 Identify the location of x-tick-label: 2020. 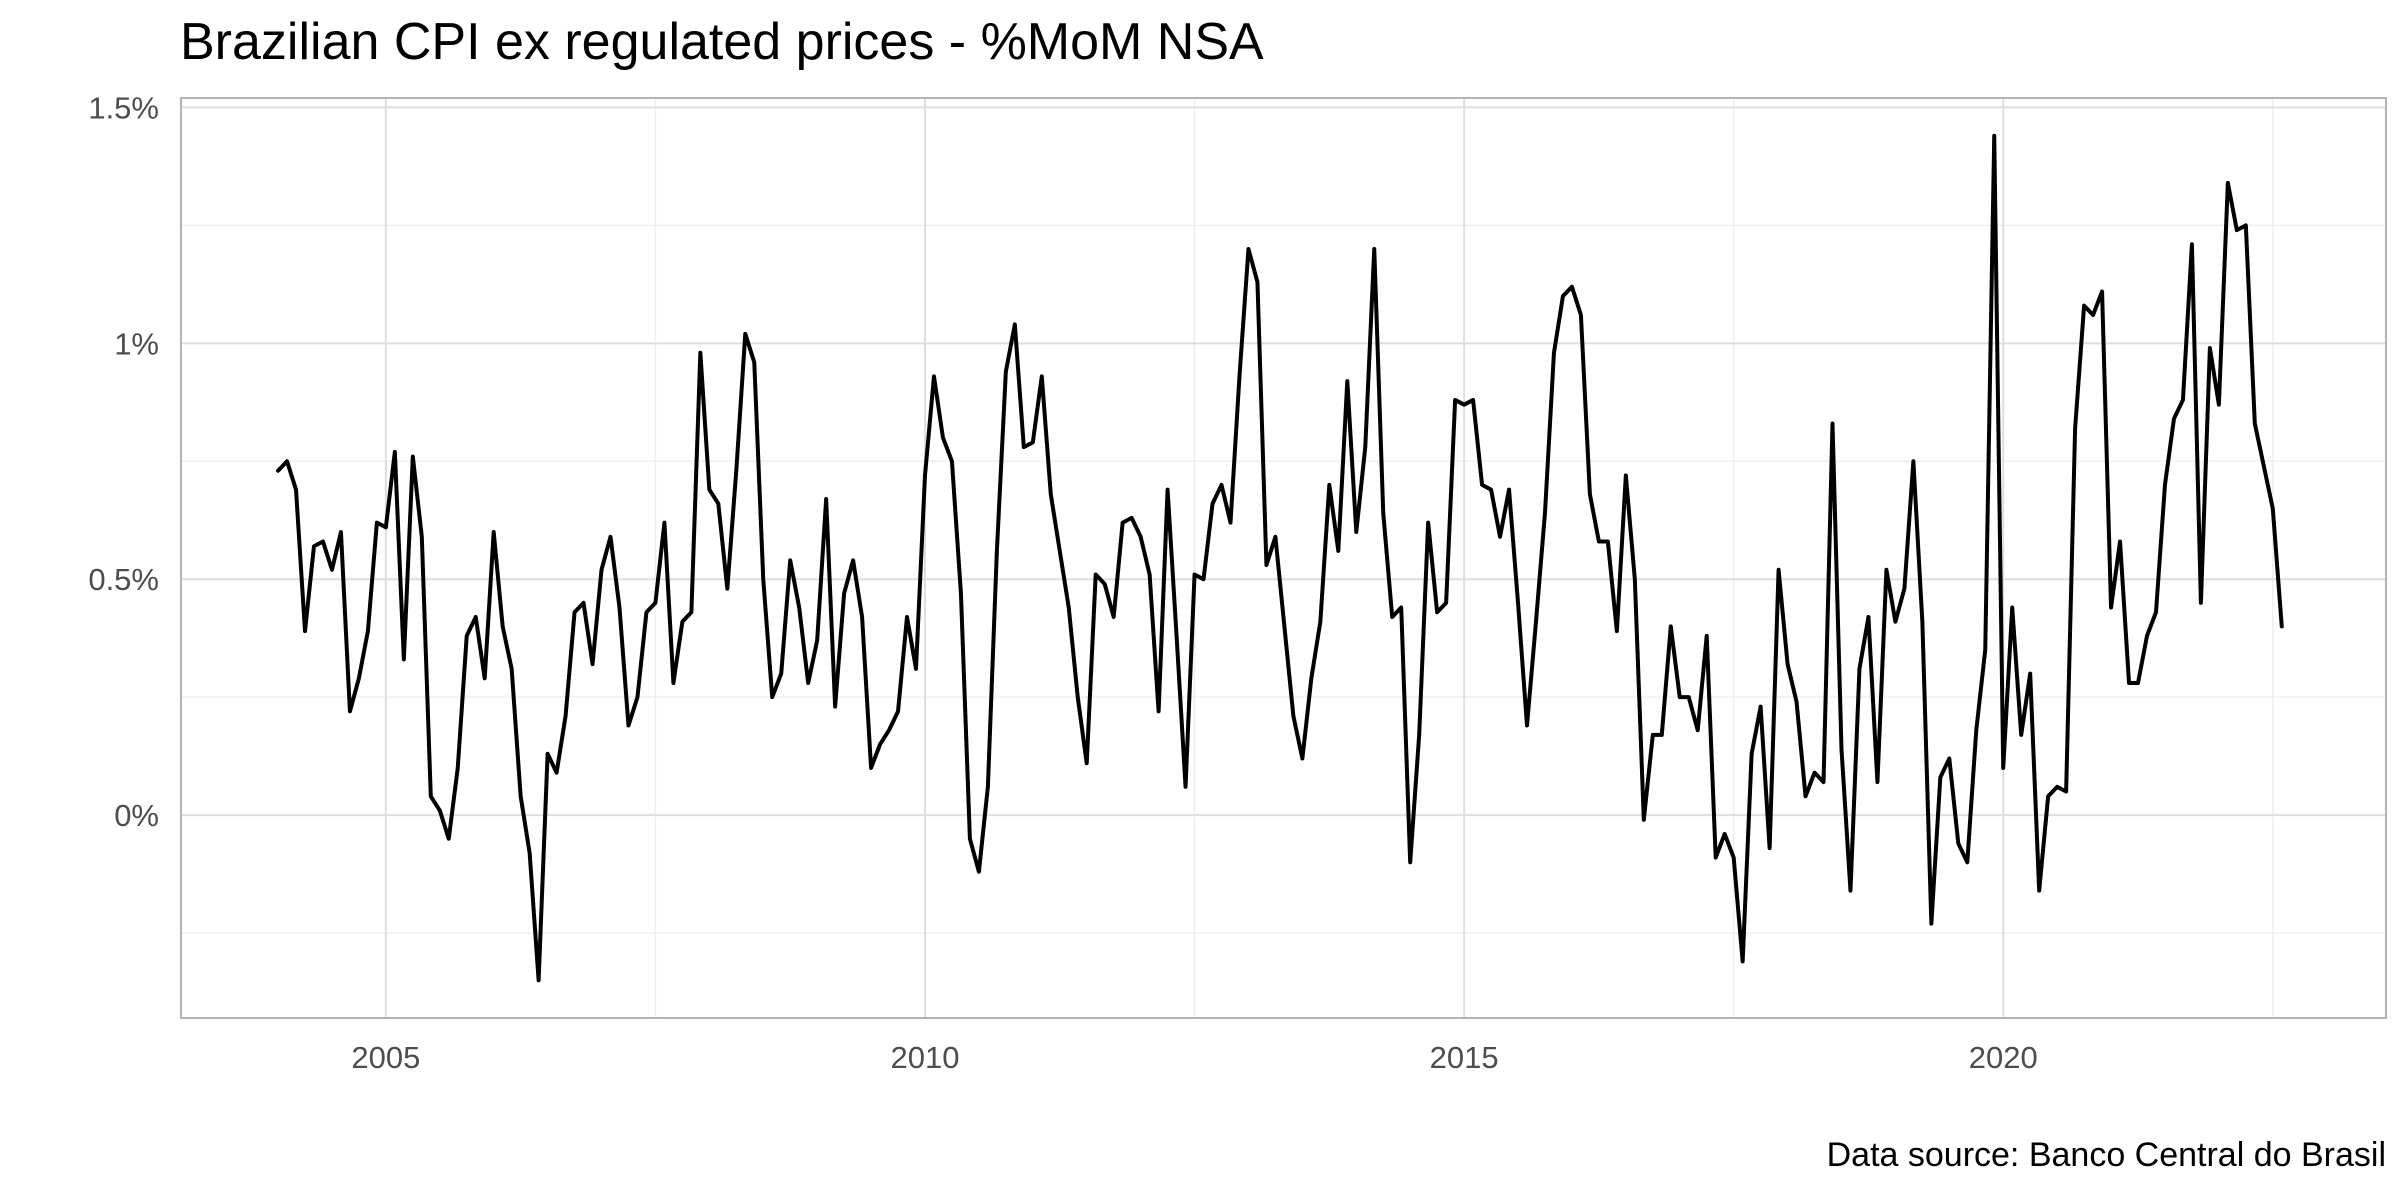
(2003, 1057).